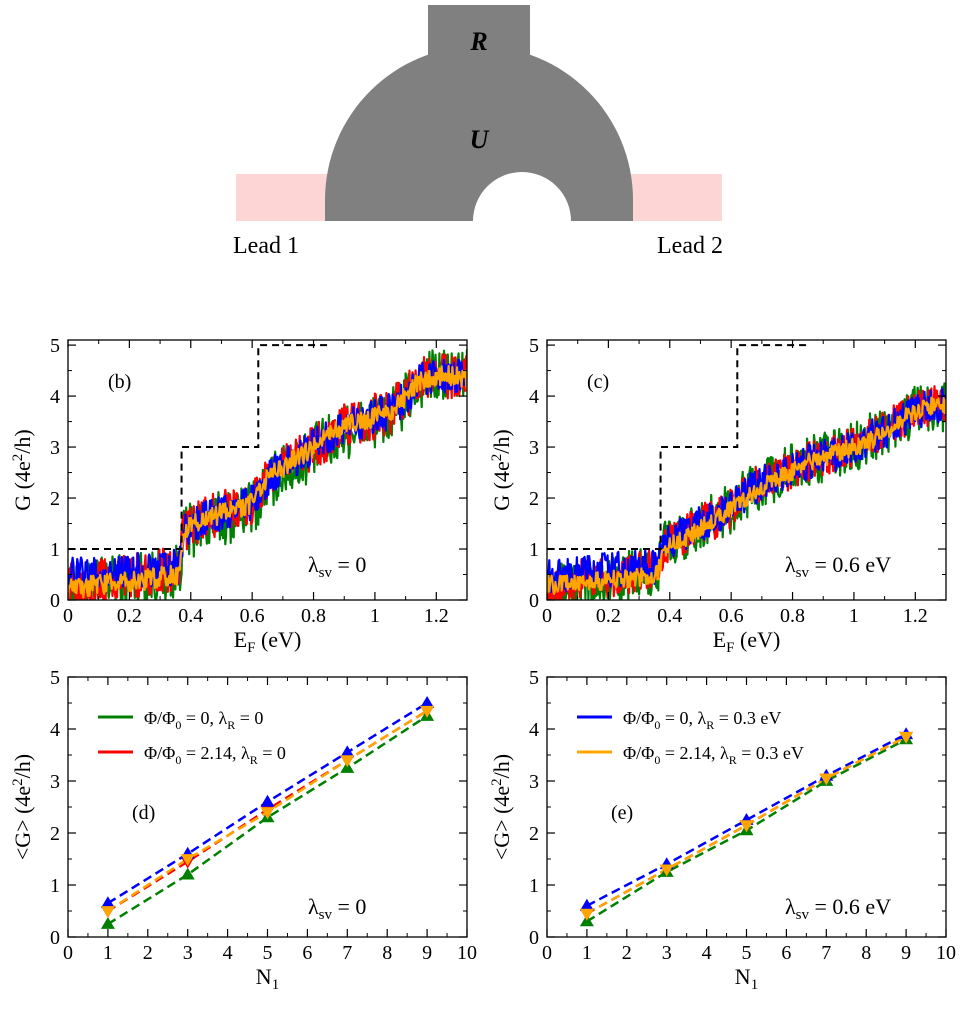  Describe the element at coordinates (266, 246) in the screenshot. I see `lead-1-label: Lead 1` at that location.